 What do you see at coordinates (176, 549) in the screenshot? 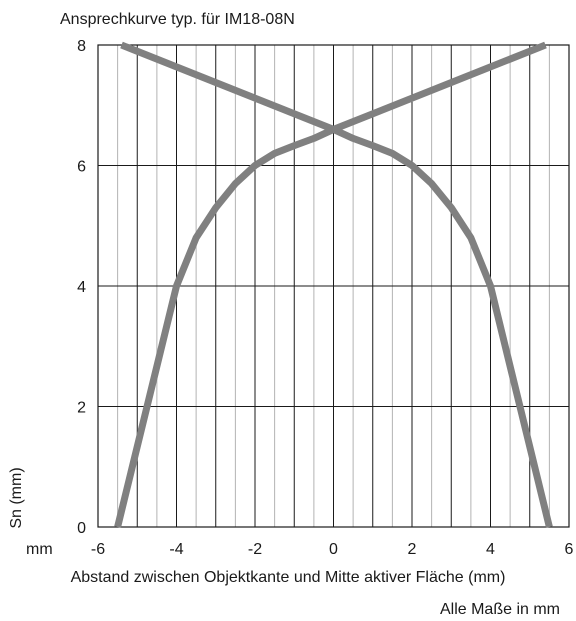
I see `x-tick-label: -4` at bounding box center [176, 549].